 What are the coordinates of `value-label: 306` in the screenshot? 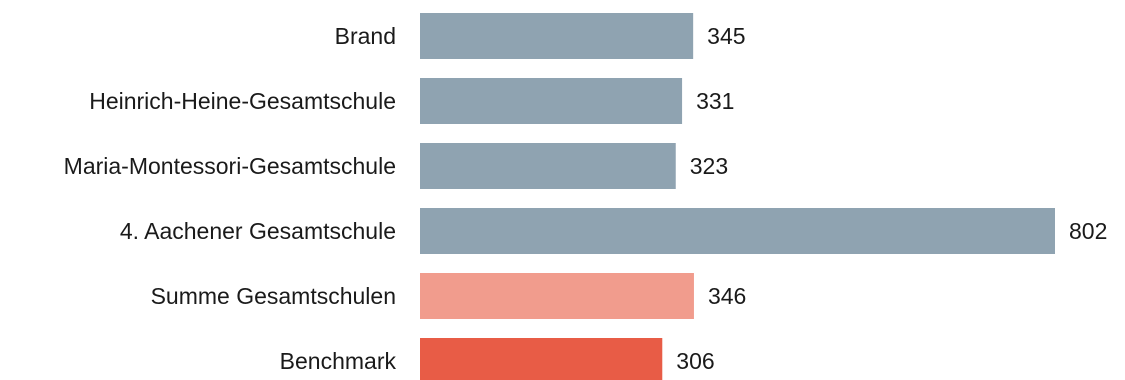 It's located at (695, 361).